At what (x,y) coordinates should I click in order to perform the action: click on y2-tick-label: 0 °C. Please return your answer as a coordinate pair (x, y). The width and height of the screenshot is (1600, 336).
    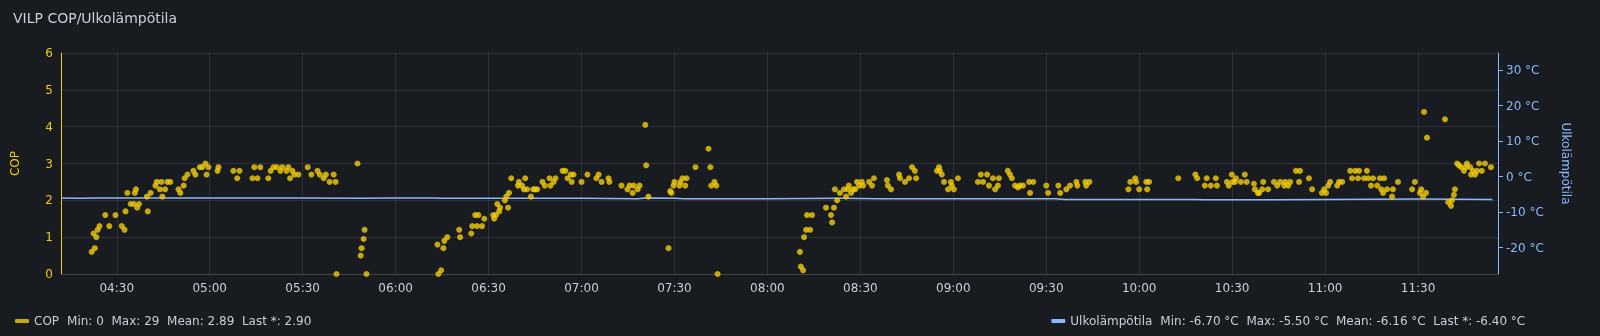
    Looking at the image, I should click on (1519, 176).